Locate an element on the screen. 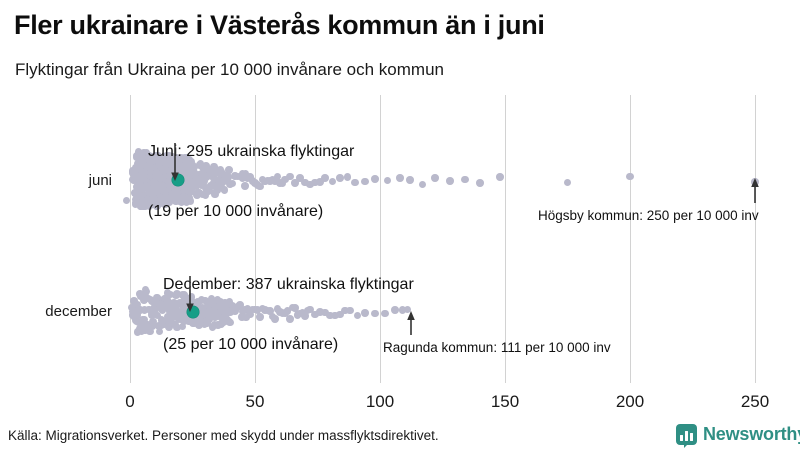  y-axis-label-juni: juni is located at coordinates (100, 180).